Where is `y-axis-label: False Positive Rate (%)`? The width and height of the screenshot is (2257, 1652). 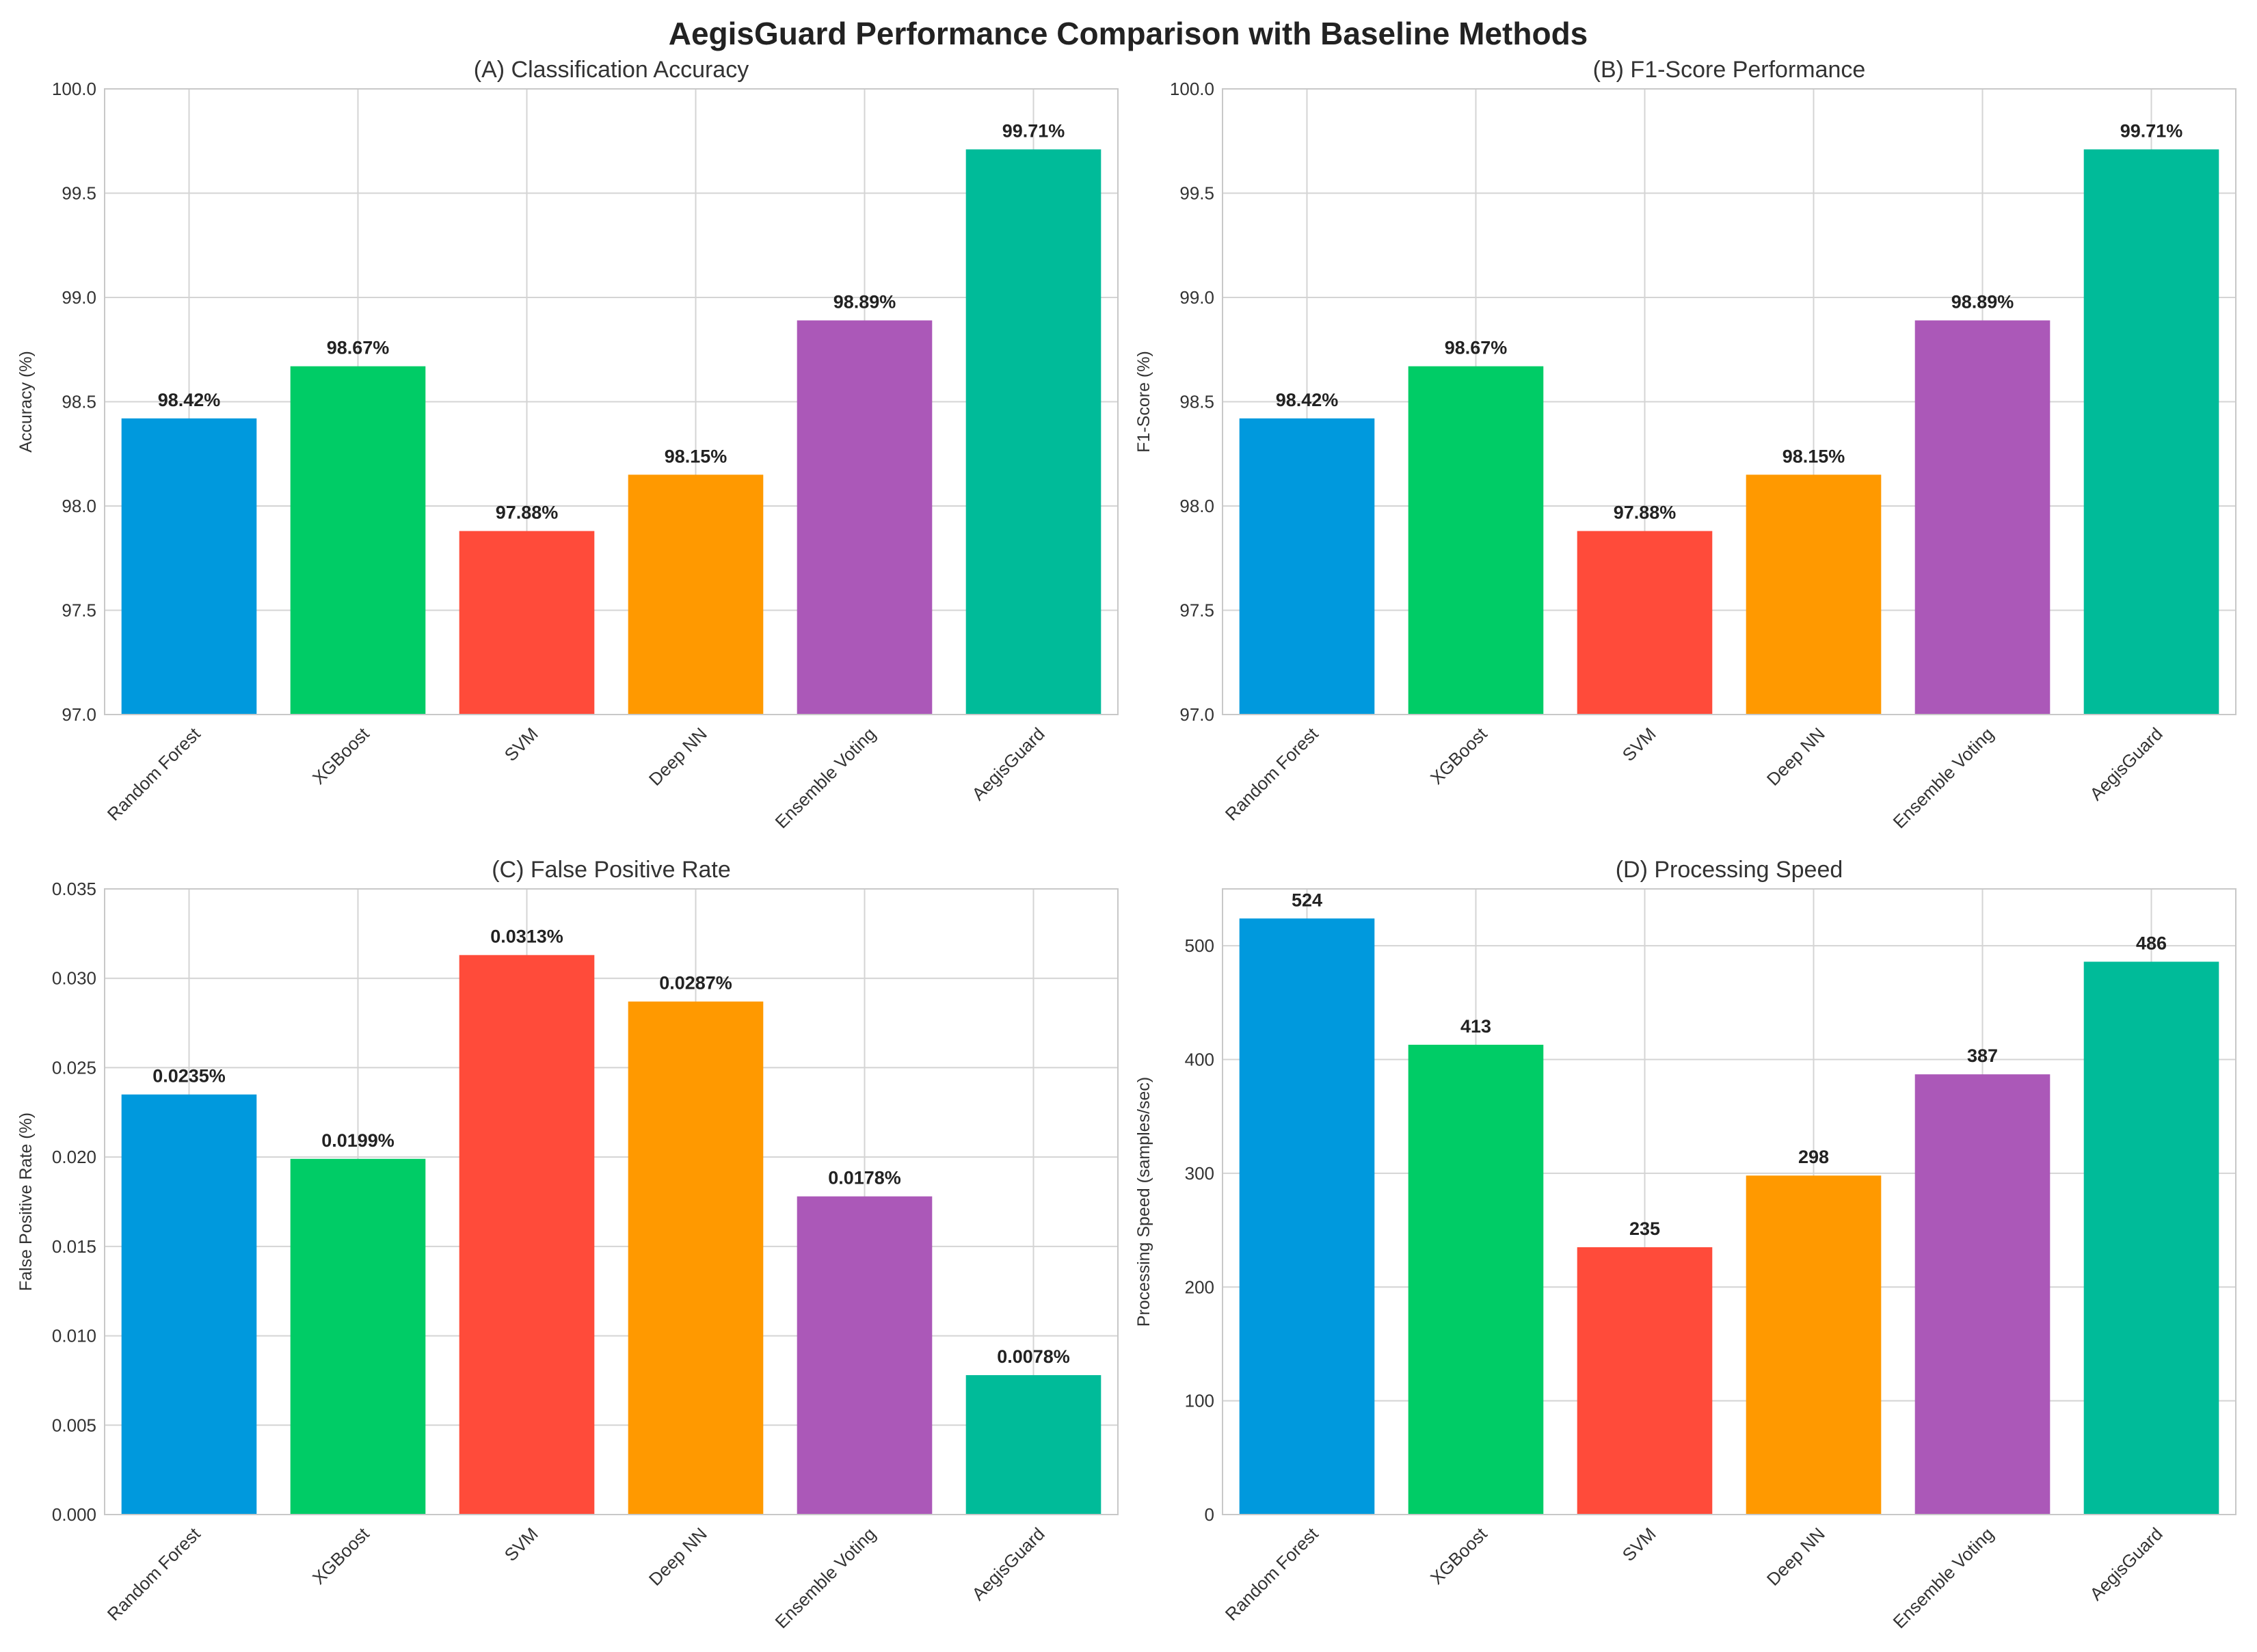
y-axis-label: False Positive Rate (%) is located at coordinates (26, 1202).